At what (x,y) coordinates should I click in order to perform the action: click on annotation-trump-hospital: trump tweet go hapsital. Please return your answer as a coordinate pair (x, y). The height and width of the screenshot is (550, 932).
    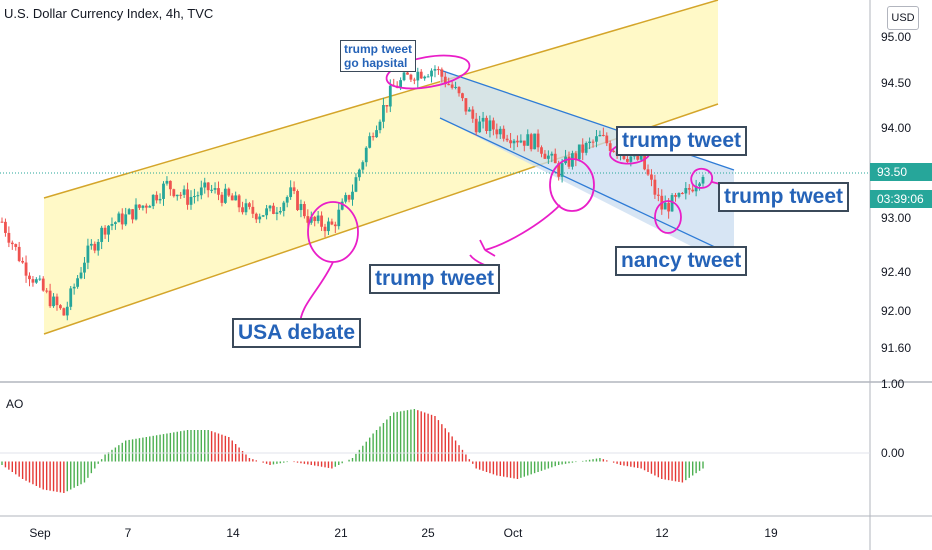
    Looking at the image, I should click on (378, 56).